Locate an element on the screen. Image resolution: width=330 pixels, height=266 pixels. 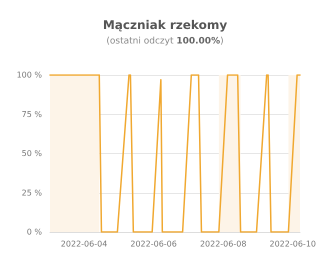
y-tick-label: 0 % is located at coordinates (34, 232).